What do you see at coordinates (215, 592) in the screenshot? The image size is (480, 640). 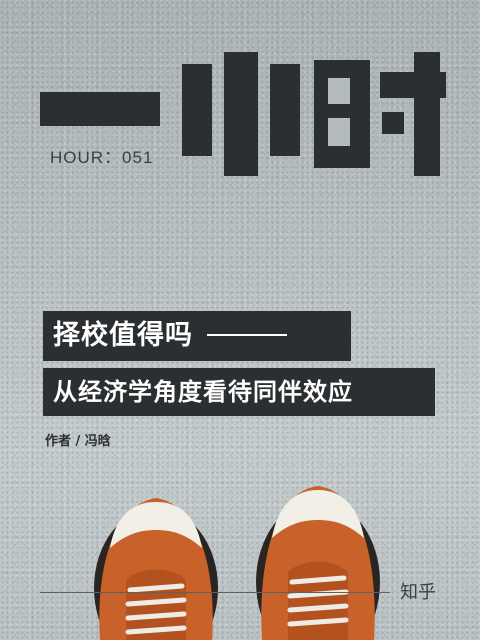 I see `footer-rule` at bounding box center [215, 592].